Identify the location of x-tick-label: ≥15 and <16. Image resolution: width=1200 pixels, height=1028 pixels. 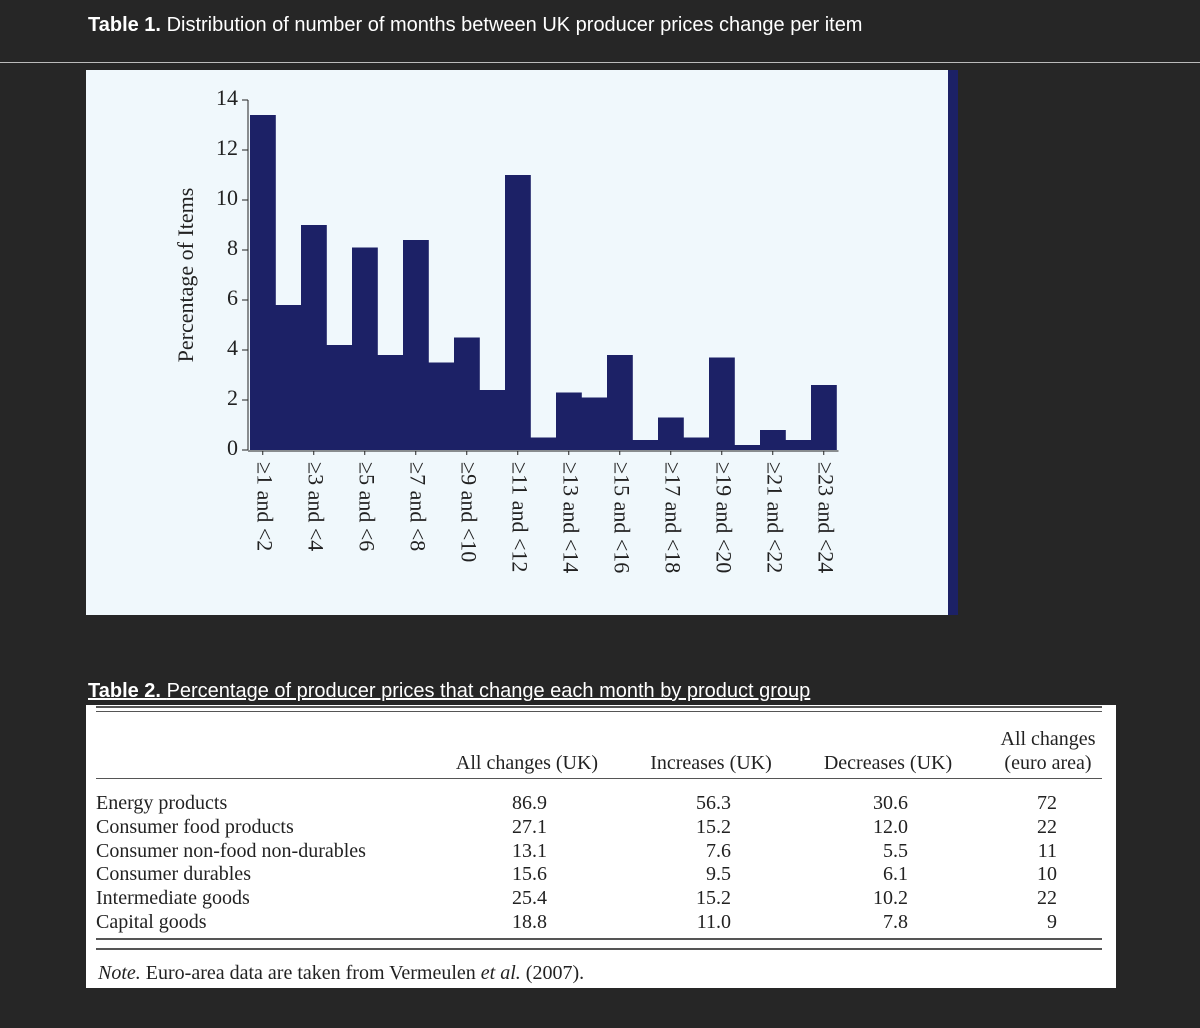
(622, 517).